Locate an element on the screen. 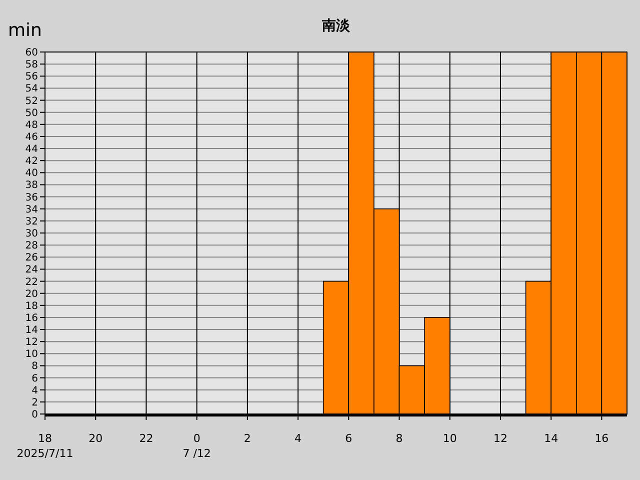 The width and height of the screenshot is (640, 480). y-tick-label: 0 is located at coordinates (35, 415).